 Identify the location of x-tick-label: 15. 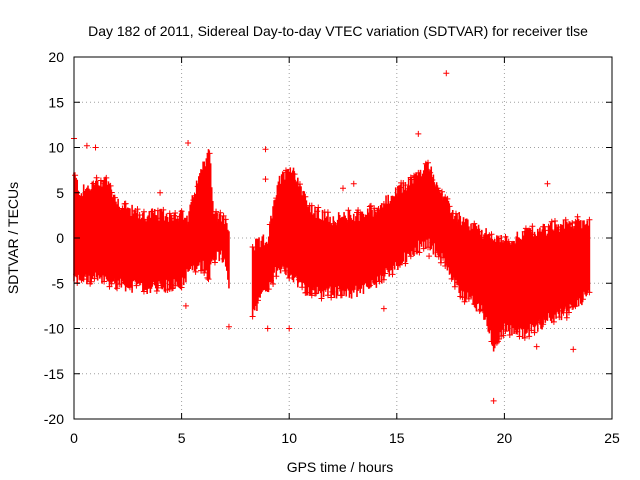
(397, 438).